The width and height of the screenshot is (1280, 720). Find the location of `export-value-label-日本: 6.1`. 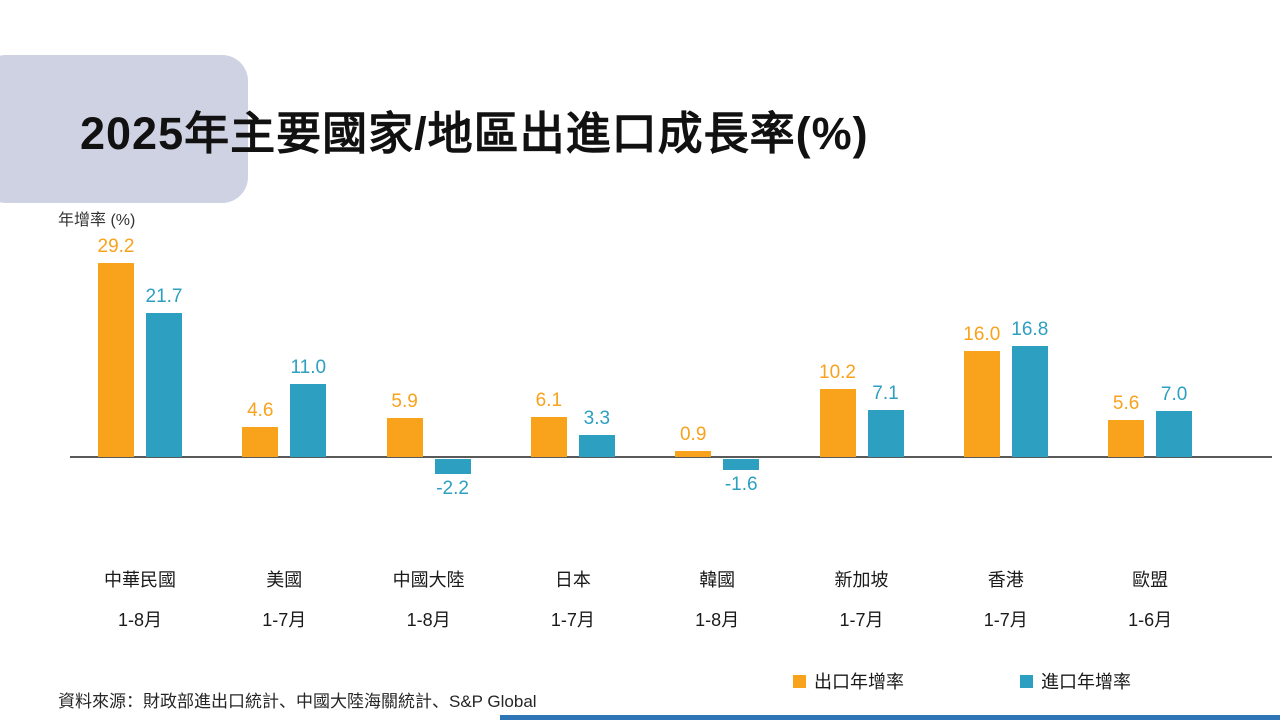

export-value-label-日本: 6.1 is located at coordinates (549, 400).